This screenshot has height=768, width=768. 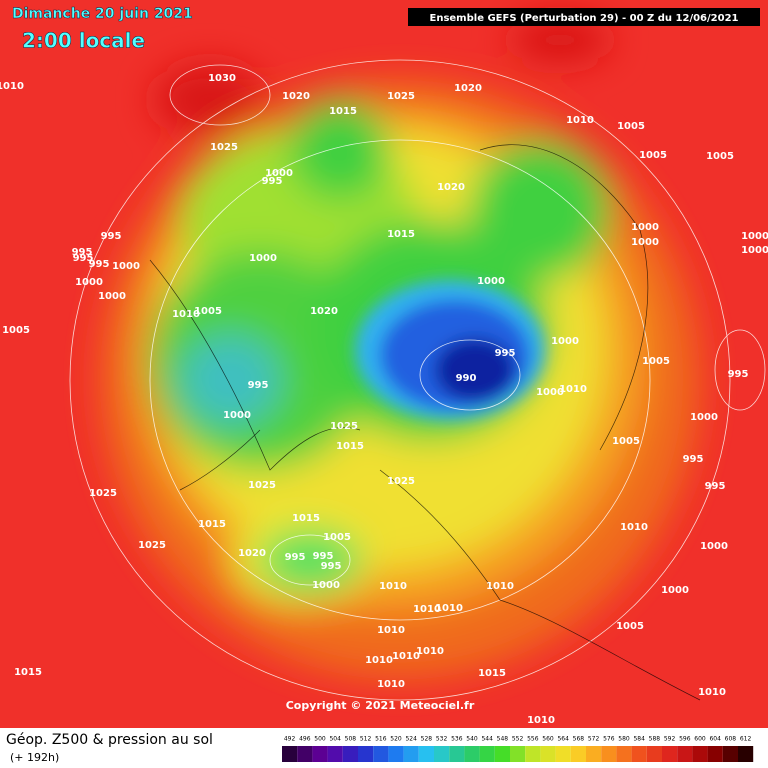 I want to click on scale-label: 604, so click(x=715, y=739).